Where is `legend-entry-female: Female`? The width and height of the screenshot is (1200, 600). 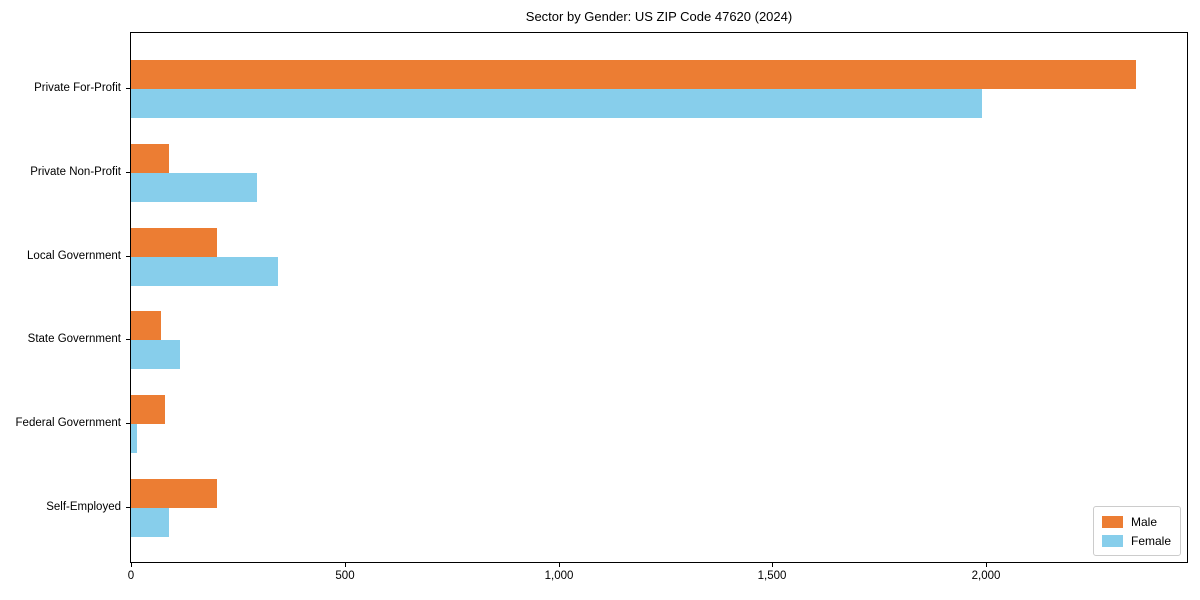 legend-entry-female: Female is located at coordinates (1136, 540).